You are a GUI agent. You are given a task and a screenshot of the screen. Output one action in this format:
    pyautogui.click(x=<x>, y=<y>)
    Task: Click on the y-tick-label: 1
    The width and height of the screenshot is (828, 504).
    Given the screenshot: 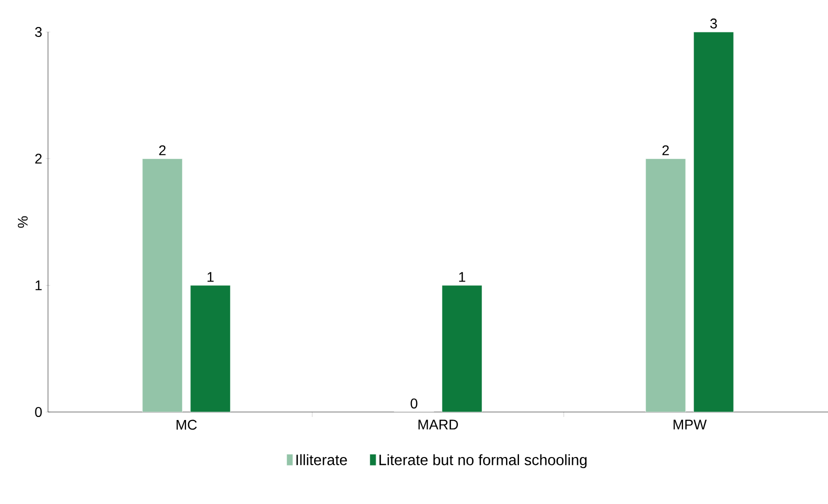 What is the action you would take?
    pyautogui.click(x=39, y=285)
    